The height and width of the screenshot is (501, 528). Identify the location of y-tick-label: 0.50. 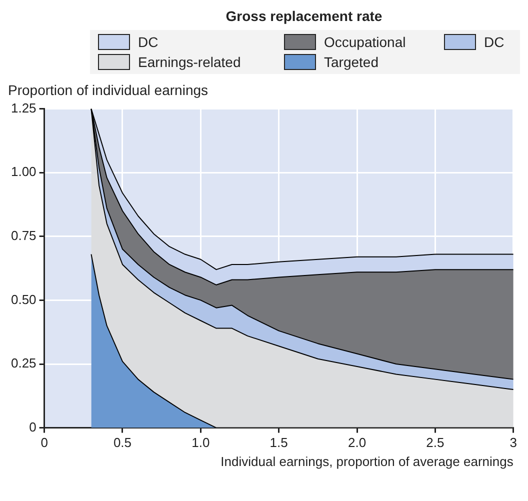
(23, 299).